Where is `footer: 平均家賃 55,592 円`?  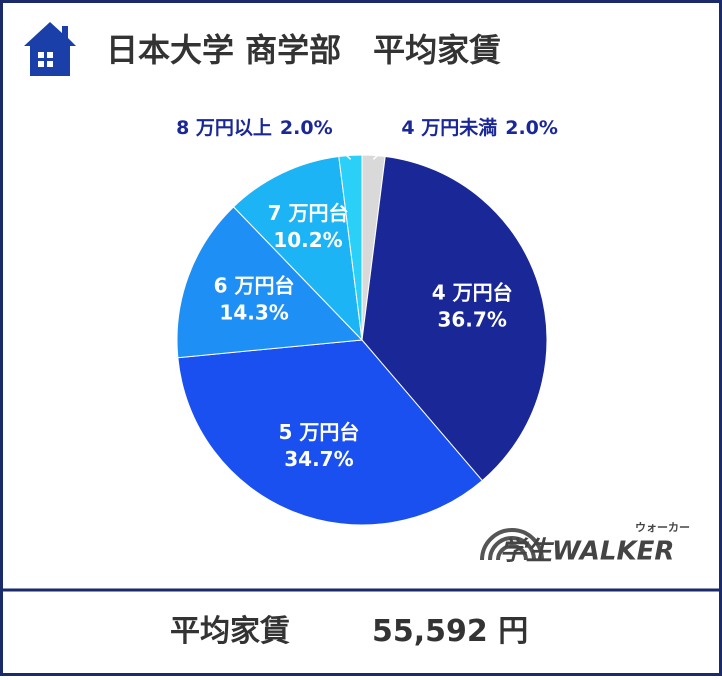 footer: 平均家賃 55,592 円 is located at coordinates (349, 631).